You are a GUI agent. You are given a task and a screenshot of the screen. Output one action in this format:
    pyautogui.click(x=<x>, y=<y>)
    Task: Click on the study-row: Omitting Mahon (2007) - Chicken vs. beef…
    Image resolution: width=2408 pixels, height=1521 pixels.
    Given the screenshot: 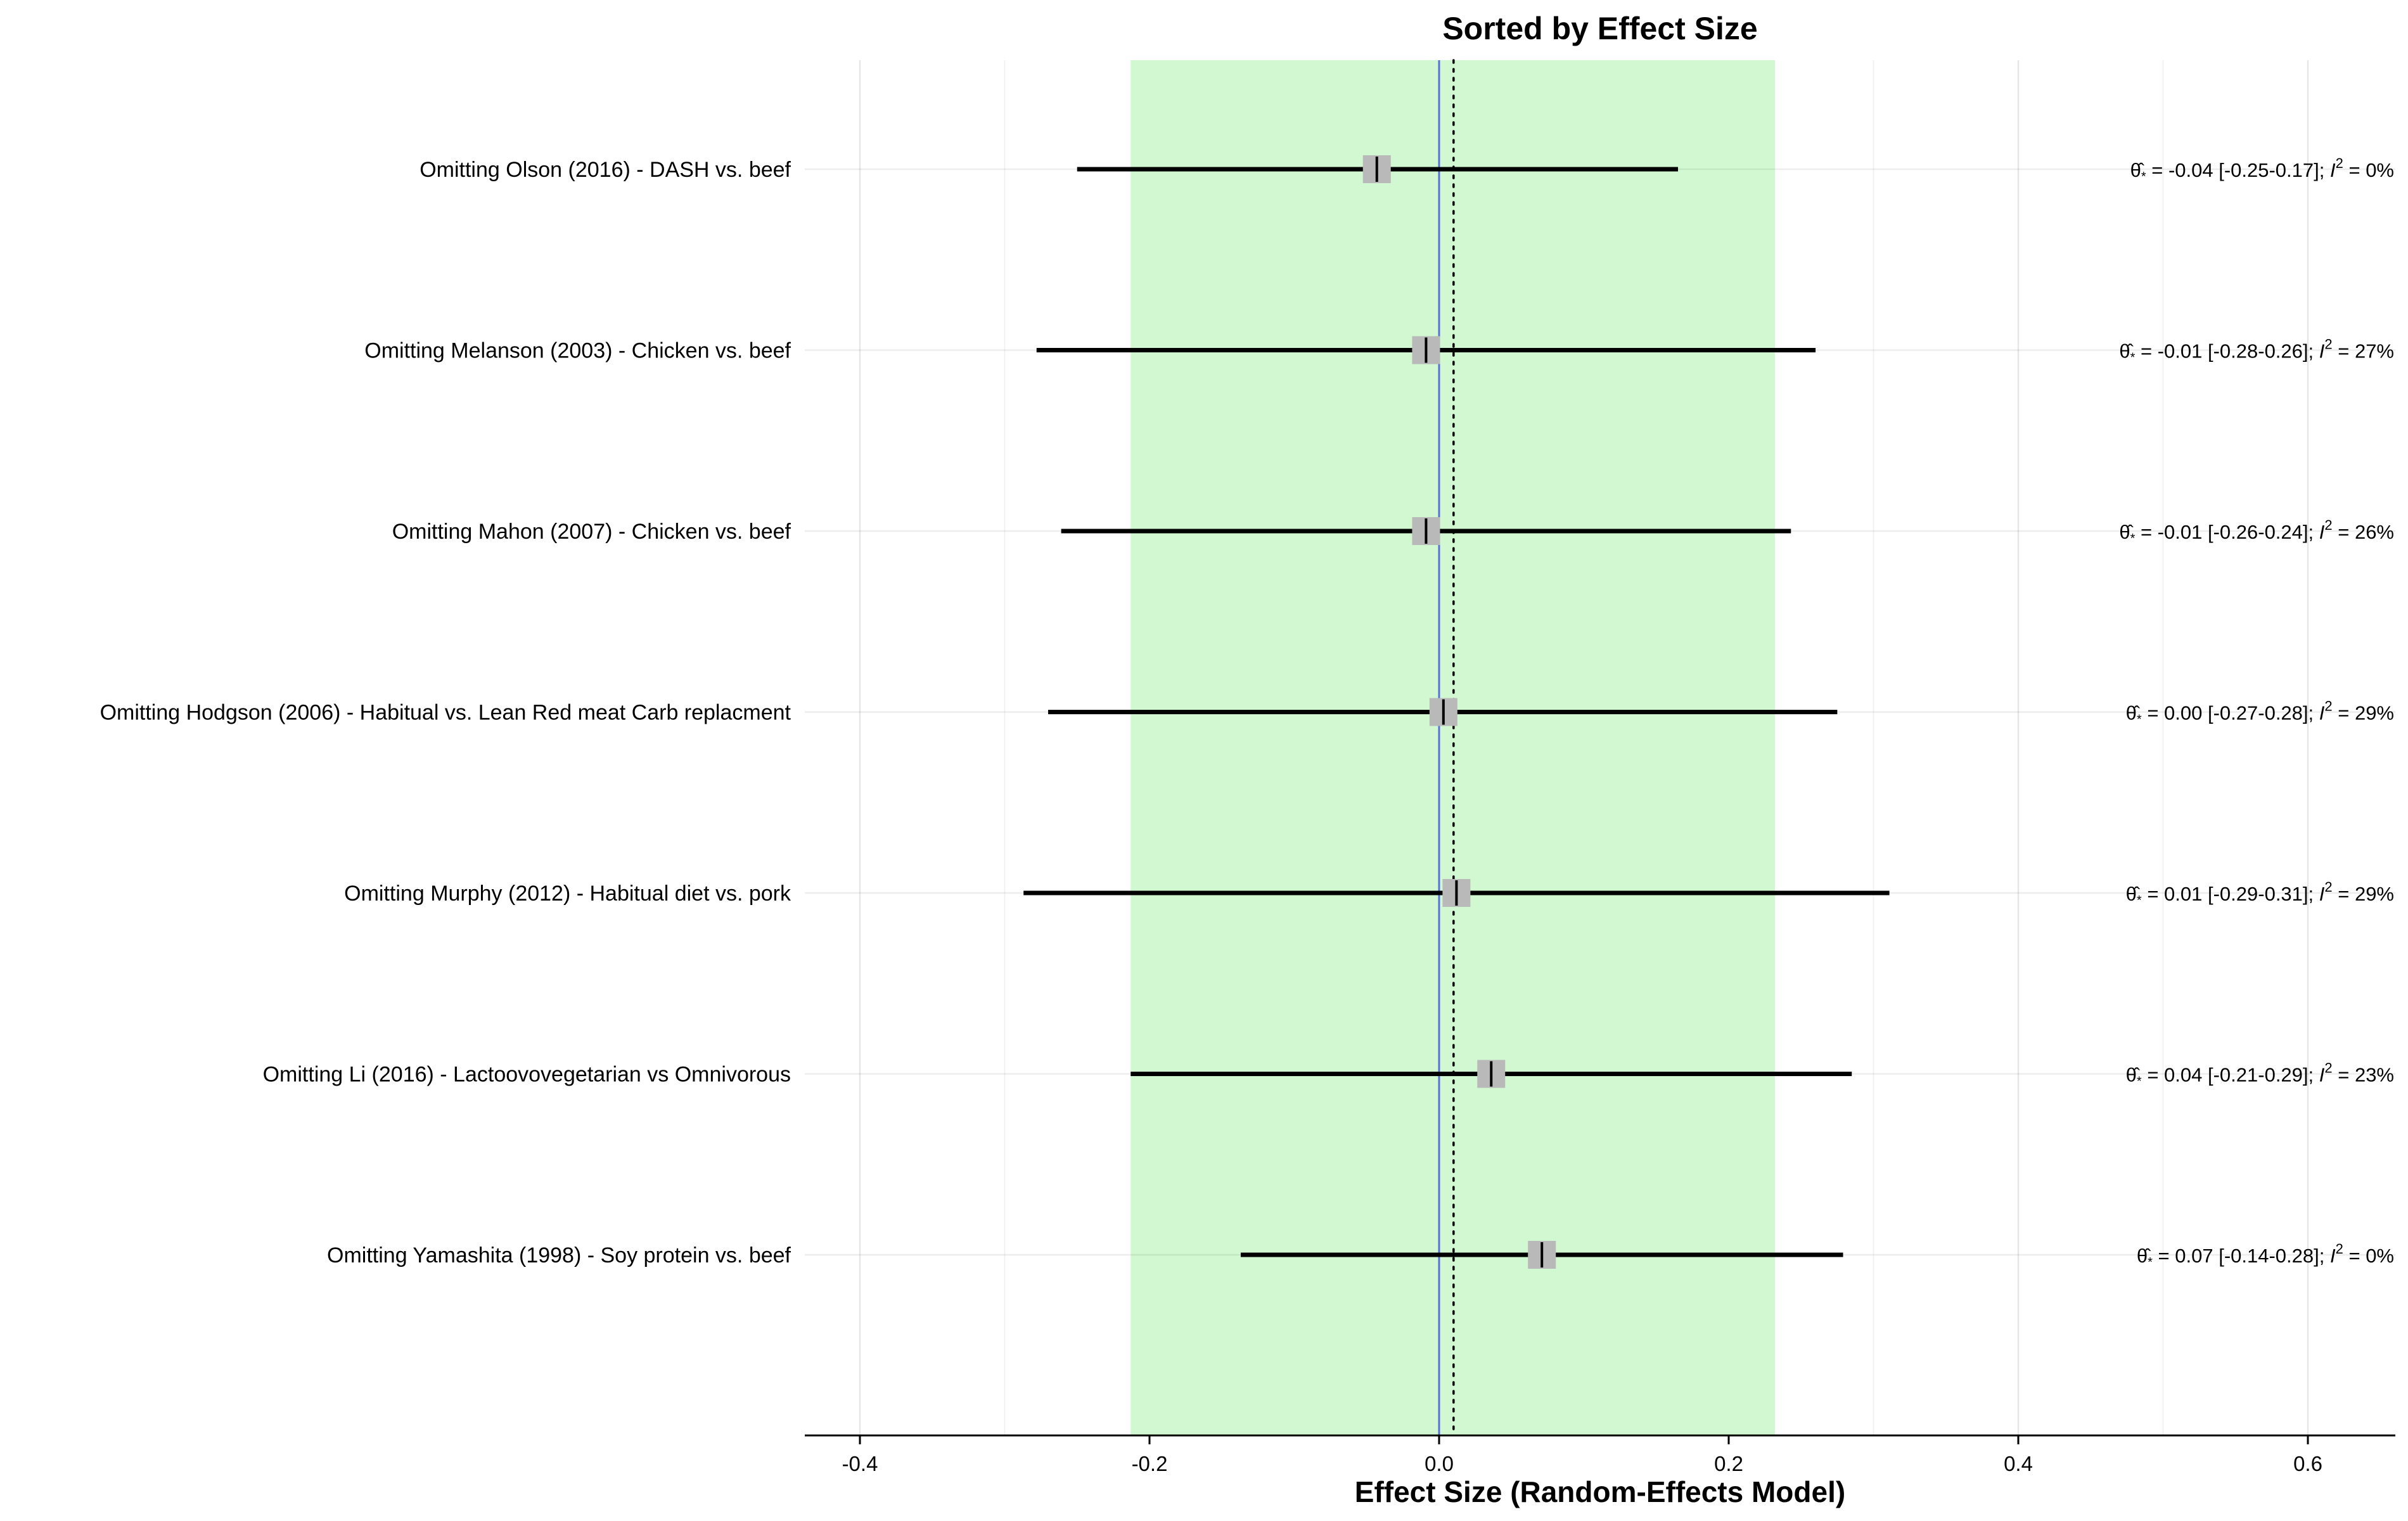 What is the action you would take?
    pyautogui.click(x=1393, y=531)
    